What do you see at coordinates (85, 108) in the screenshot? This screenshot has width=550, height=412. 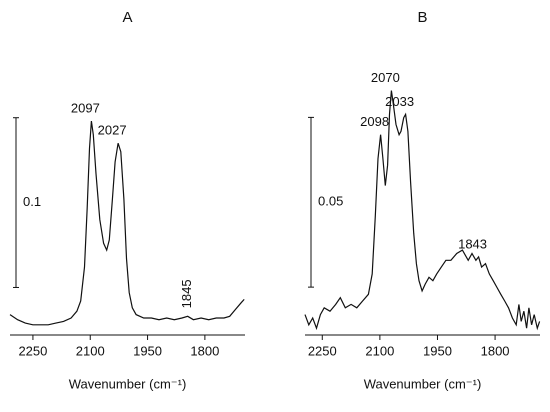 I see `peak-label: 2097` at bounding box center [85, 108].